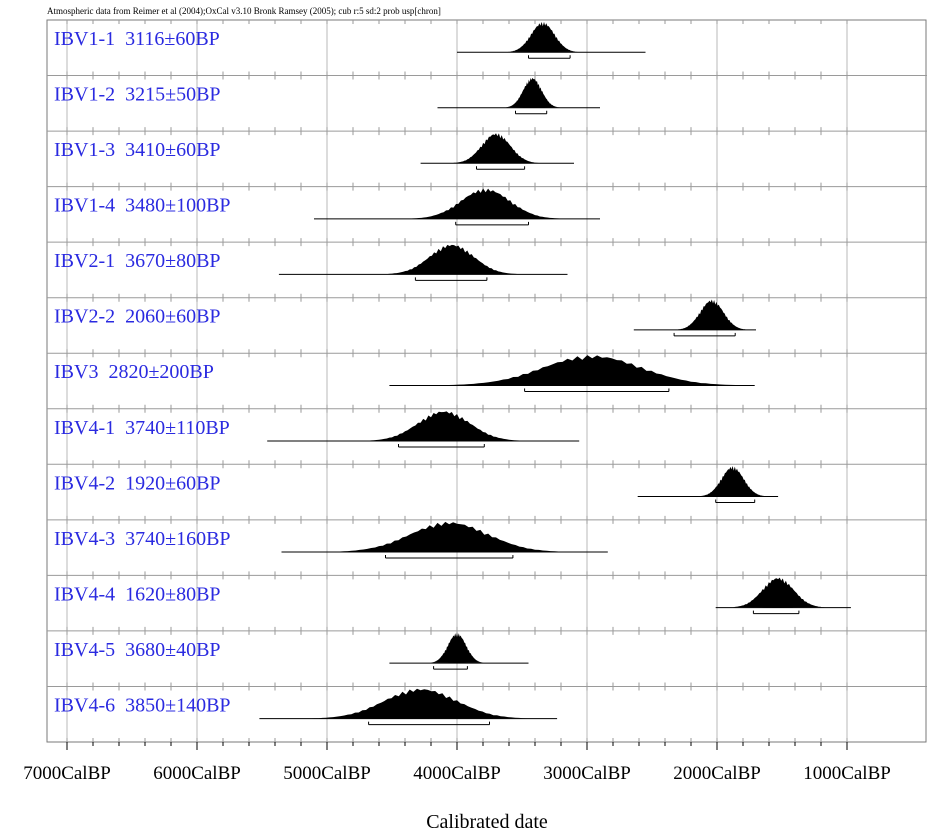  Describe the element at coordinates (142, 705) in the screenshot. I see `sample-label: IBV4-6 3850±140BP` at that location.